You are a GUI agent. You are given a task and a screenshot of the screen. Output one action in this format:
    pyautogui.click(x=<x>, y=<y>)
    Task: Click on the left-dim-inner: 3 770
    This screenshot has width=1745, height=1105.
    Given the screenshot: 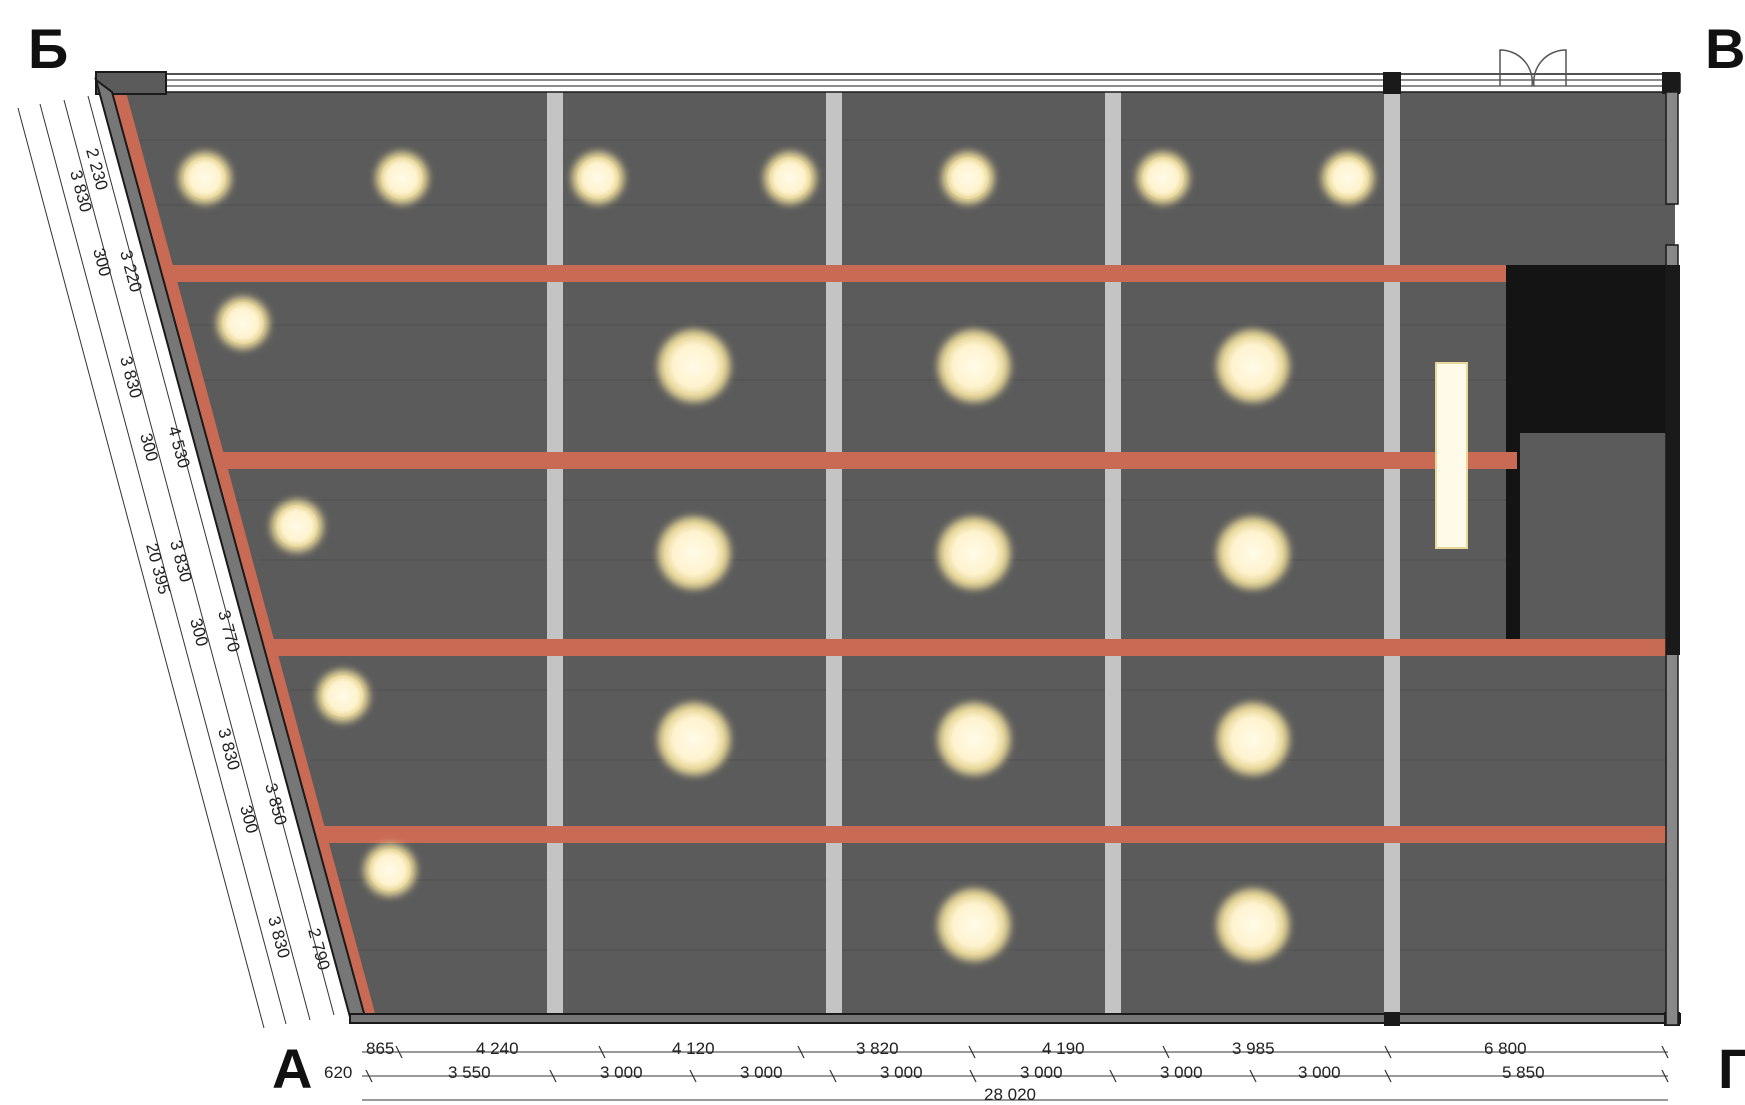 What is the action you would take?
    pyautogui.click(x=228, y=631)
    